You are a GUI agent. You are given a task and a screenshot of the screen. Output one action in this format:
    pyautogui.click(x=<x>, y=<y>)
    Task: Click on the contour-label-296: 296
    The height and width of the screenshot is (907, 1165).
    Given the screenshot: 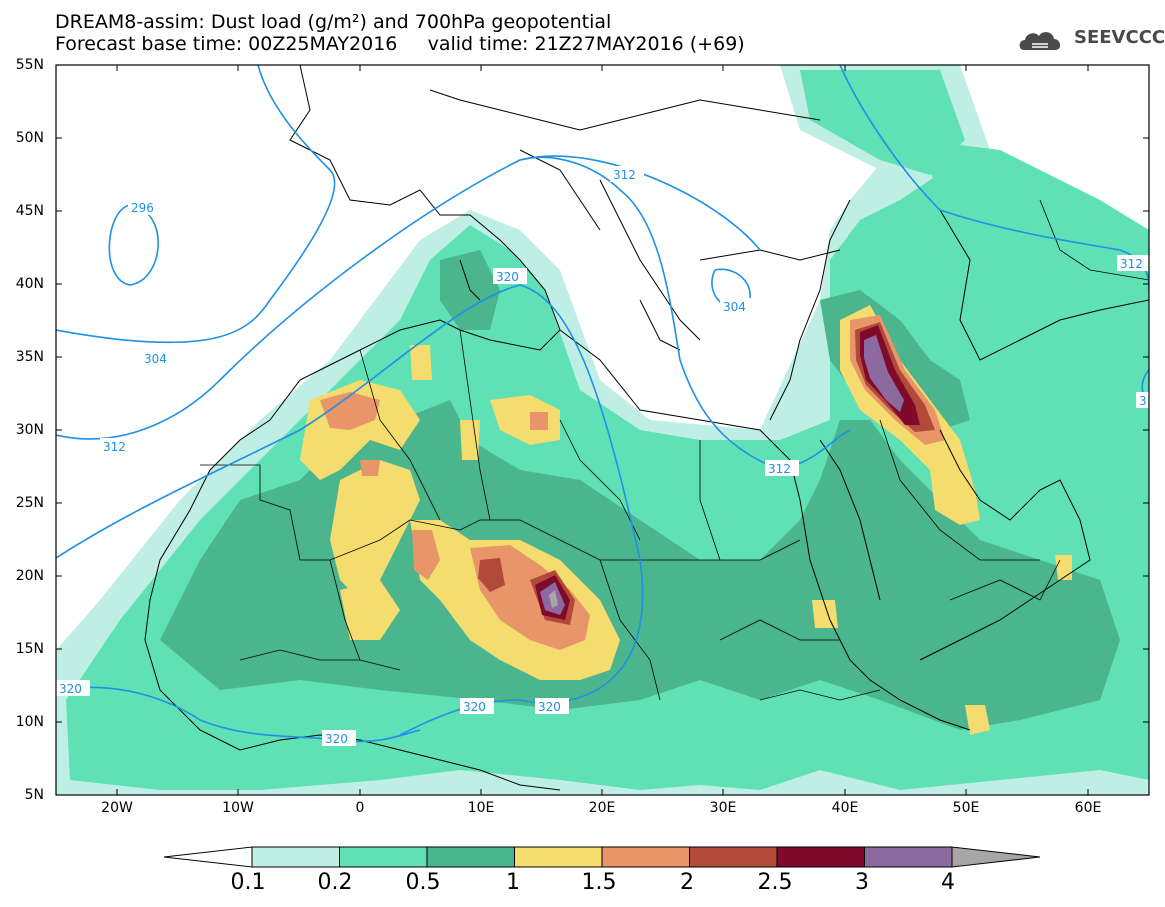 What is the action you would take?
    pyautogui.click(x=142, y=208)
    